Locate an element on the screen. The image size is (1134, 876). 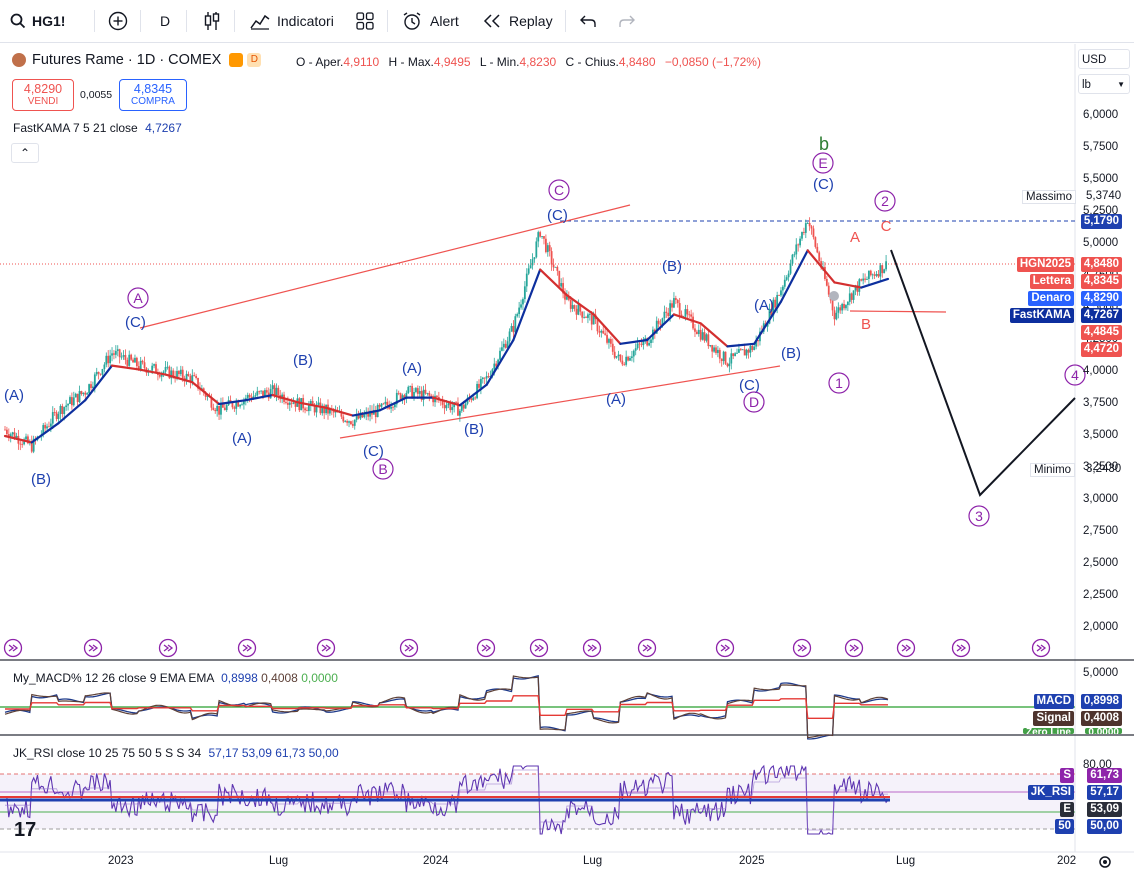
wave-circle-3: 3 is located at coordinates (979, 516).